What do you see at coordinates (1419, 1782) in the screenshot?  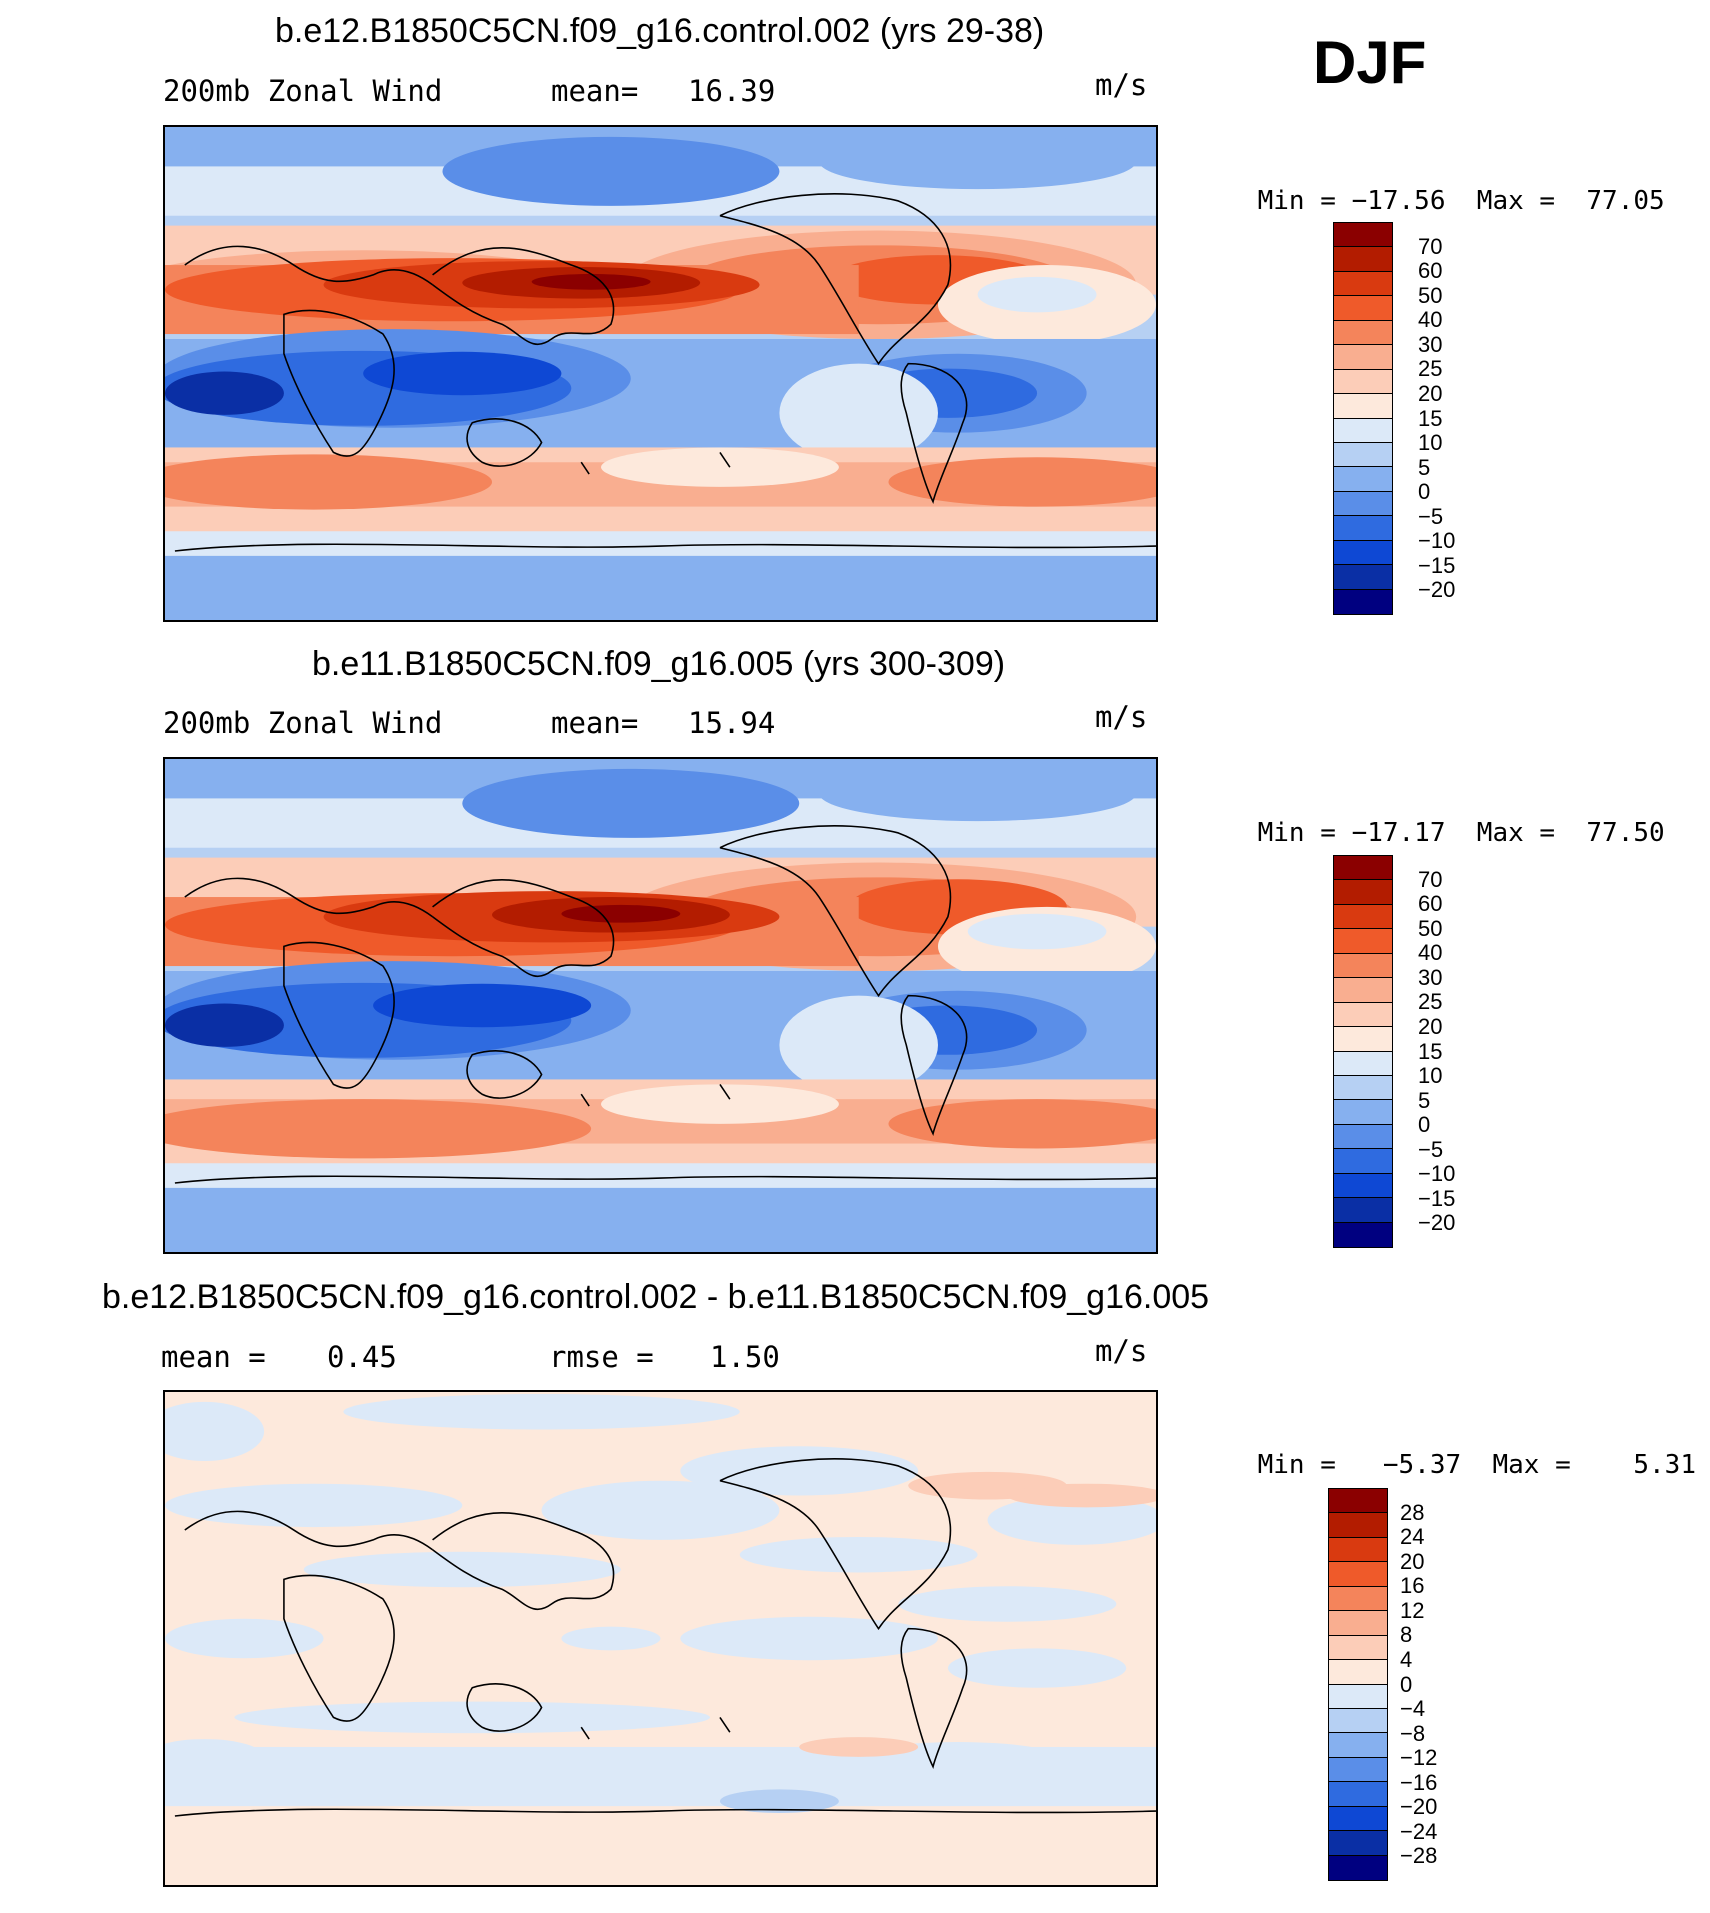 I see `colorbar-tick-label: −16` at bounding box center [1419, 1782].